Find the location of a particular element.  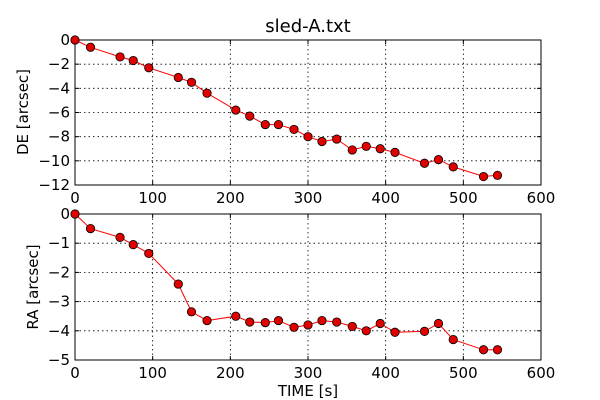

de-x-tick-label: 300 is located at coordinates (308, 198).